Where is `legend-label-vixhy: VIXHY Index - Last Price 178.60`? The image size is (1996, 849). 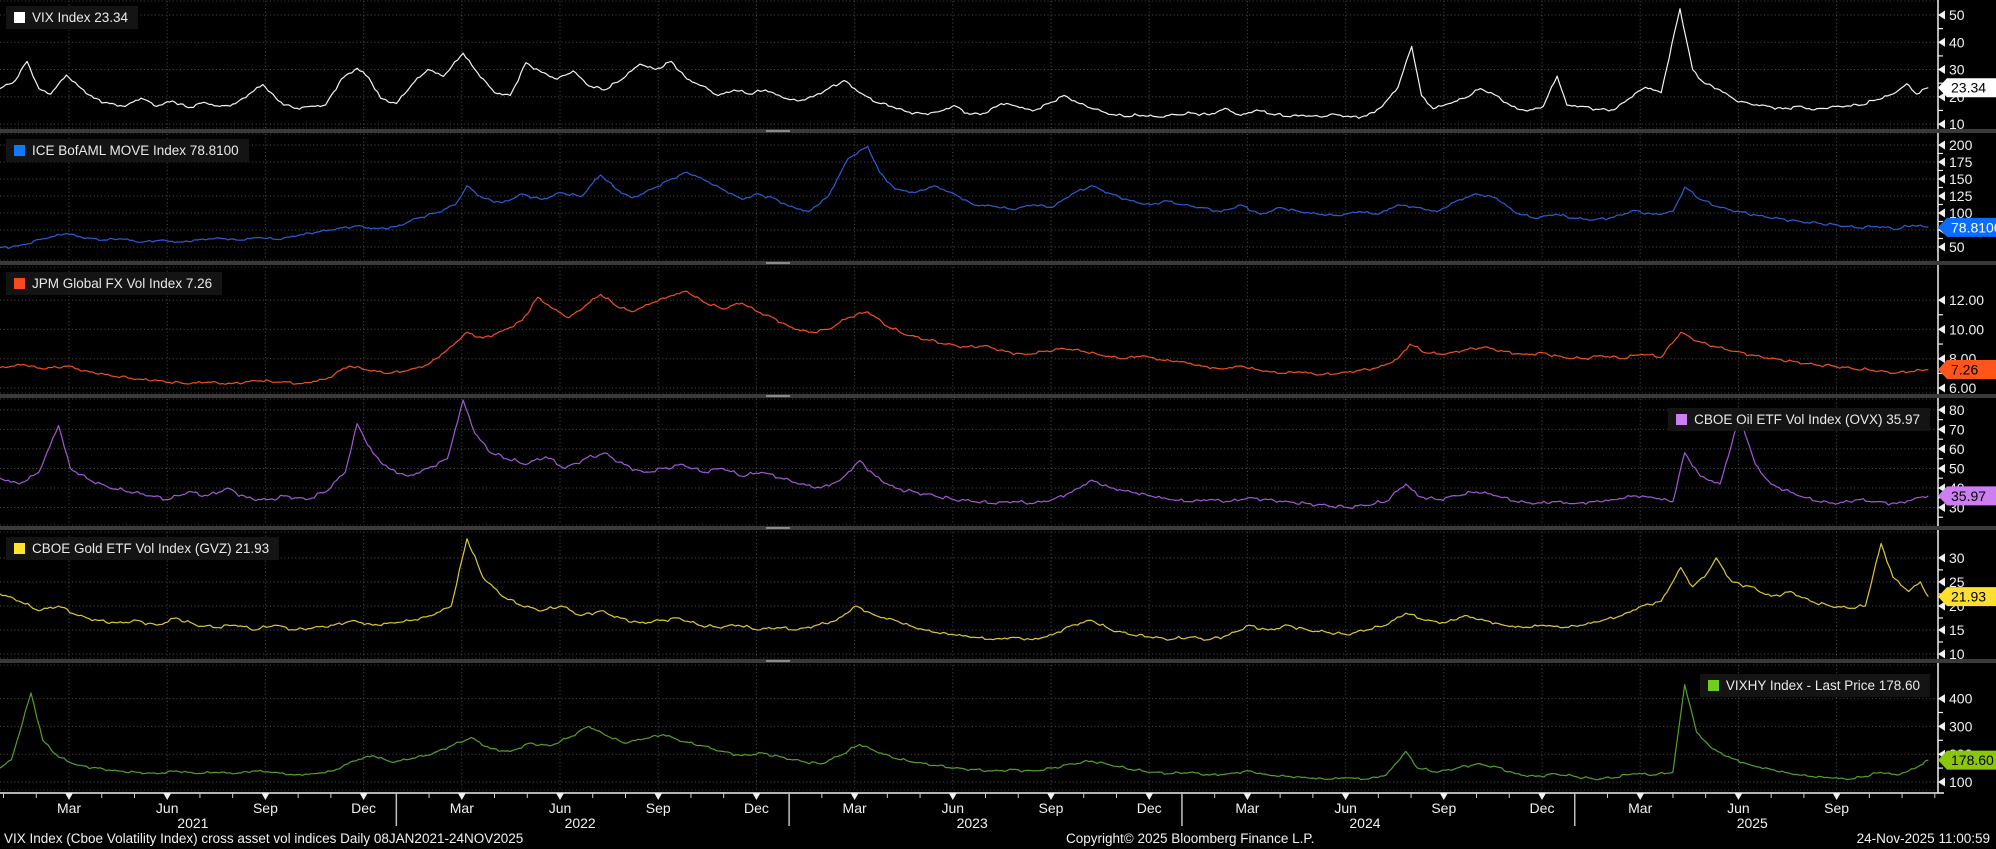
legend-label-vixhy: VIXHY Index - Last Price 178.60 is located at coordinates (1822, 685).